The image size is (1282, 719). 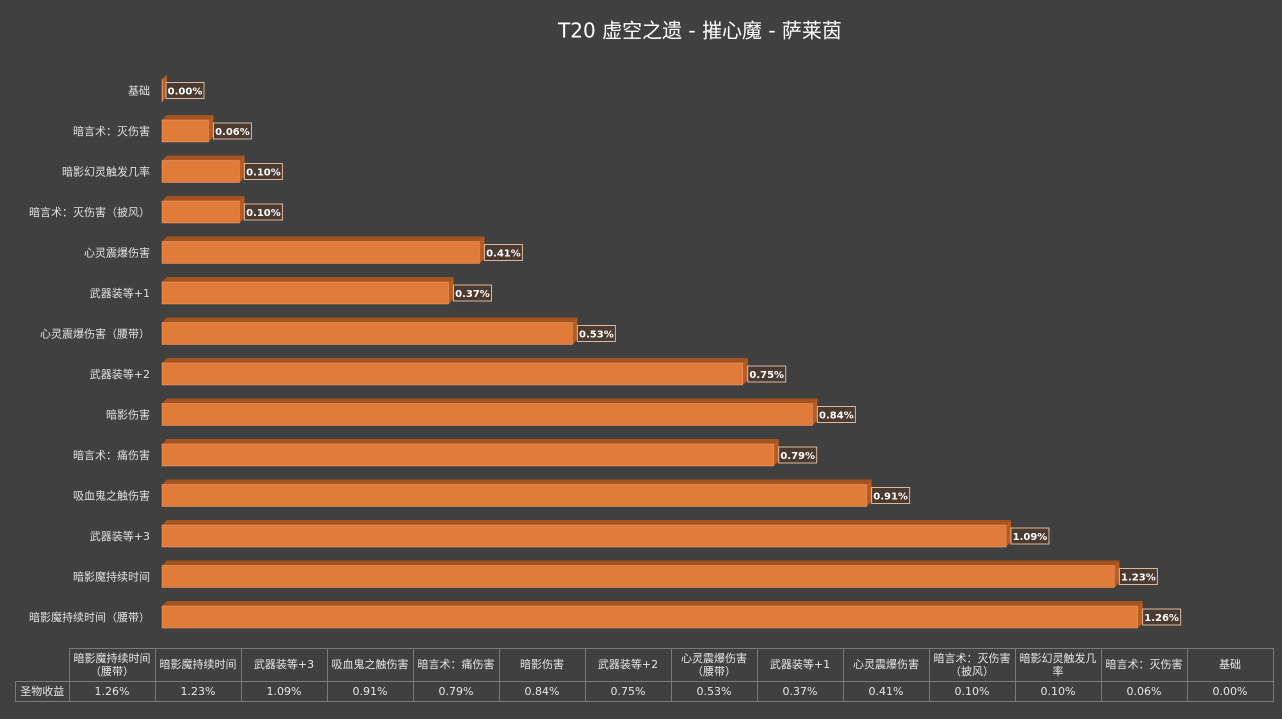 I want to click on y-tick-label: 吸血鬼之触伤害, so click(x=111, y=496).